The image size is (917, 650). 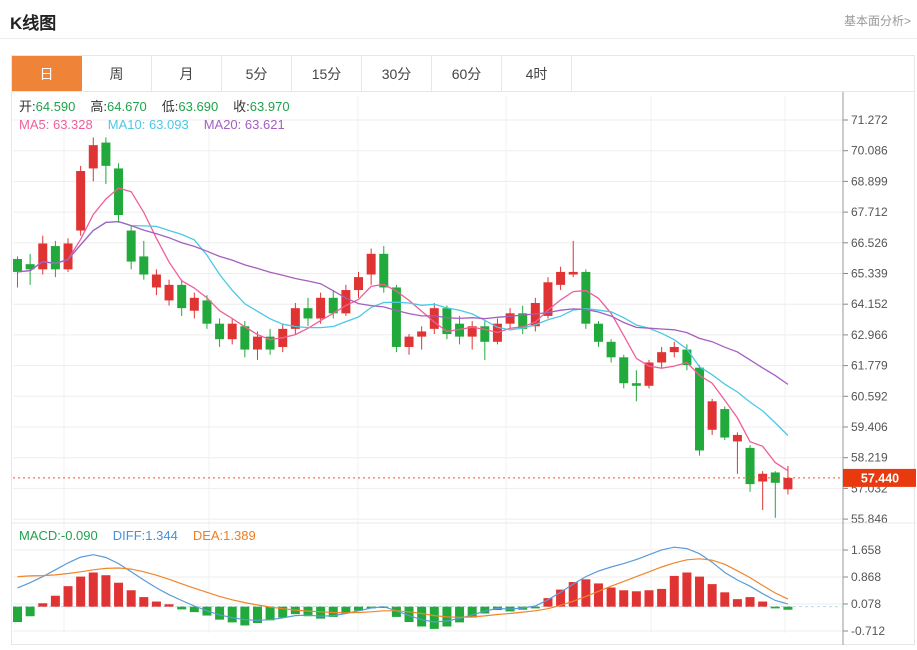 I want to click on tab-4hour: 4时, so click(x=537, y=73).